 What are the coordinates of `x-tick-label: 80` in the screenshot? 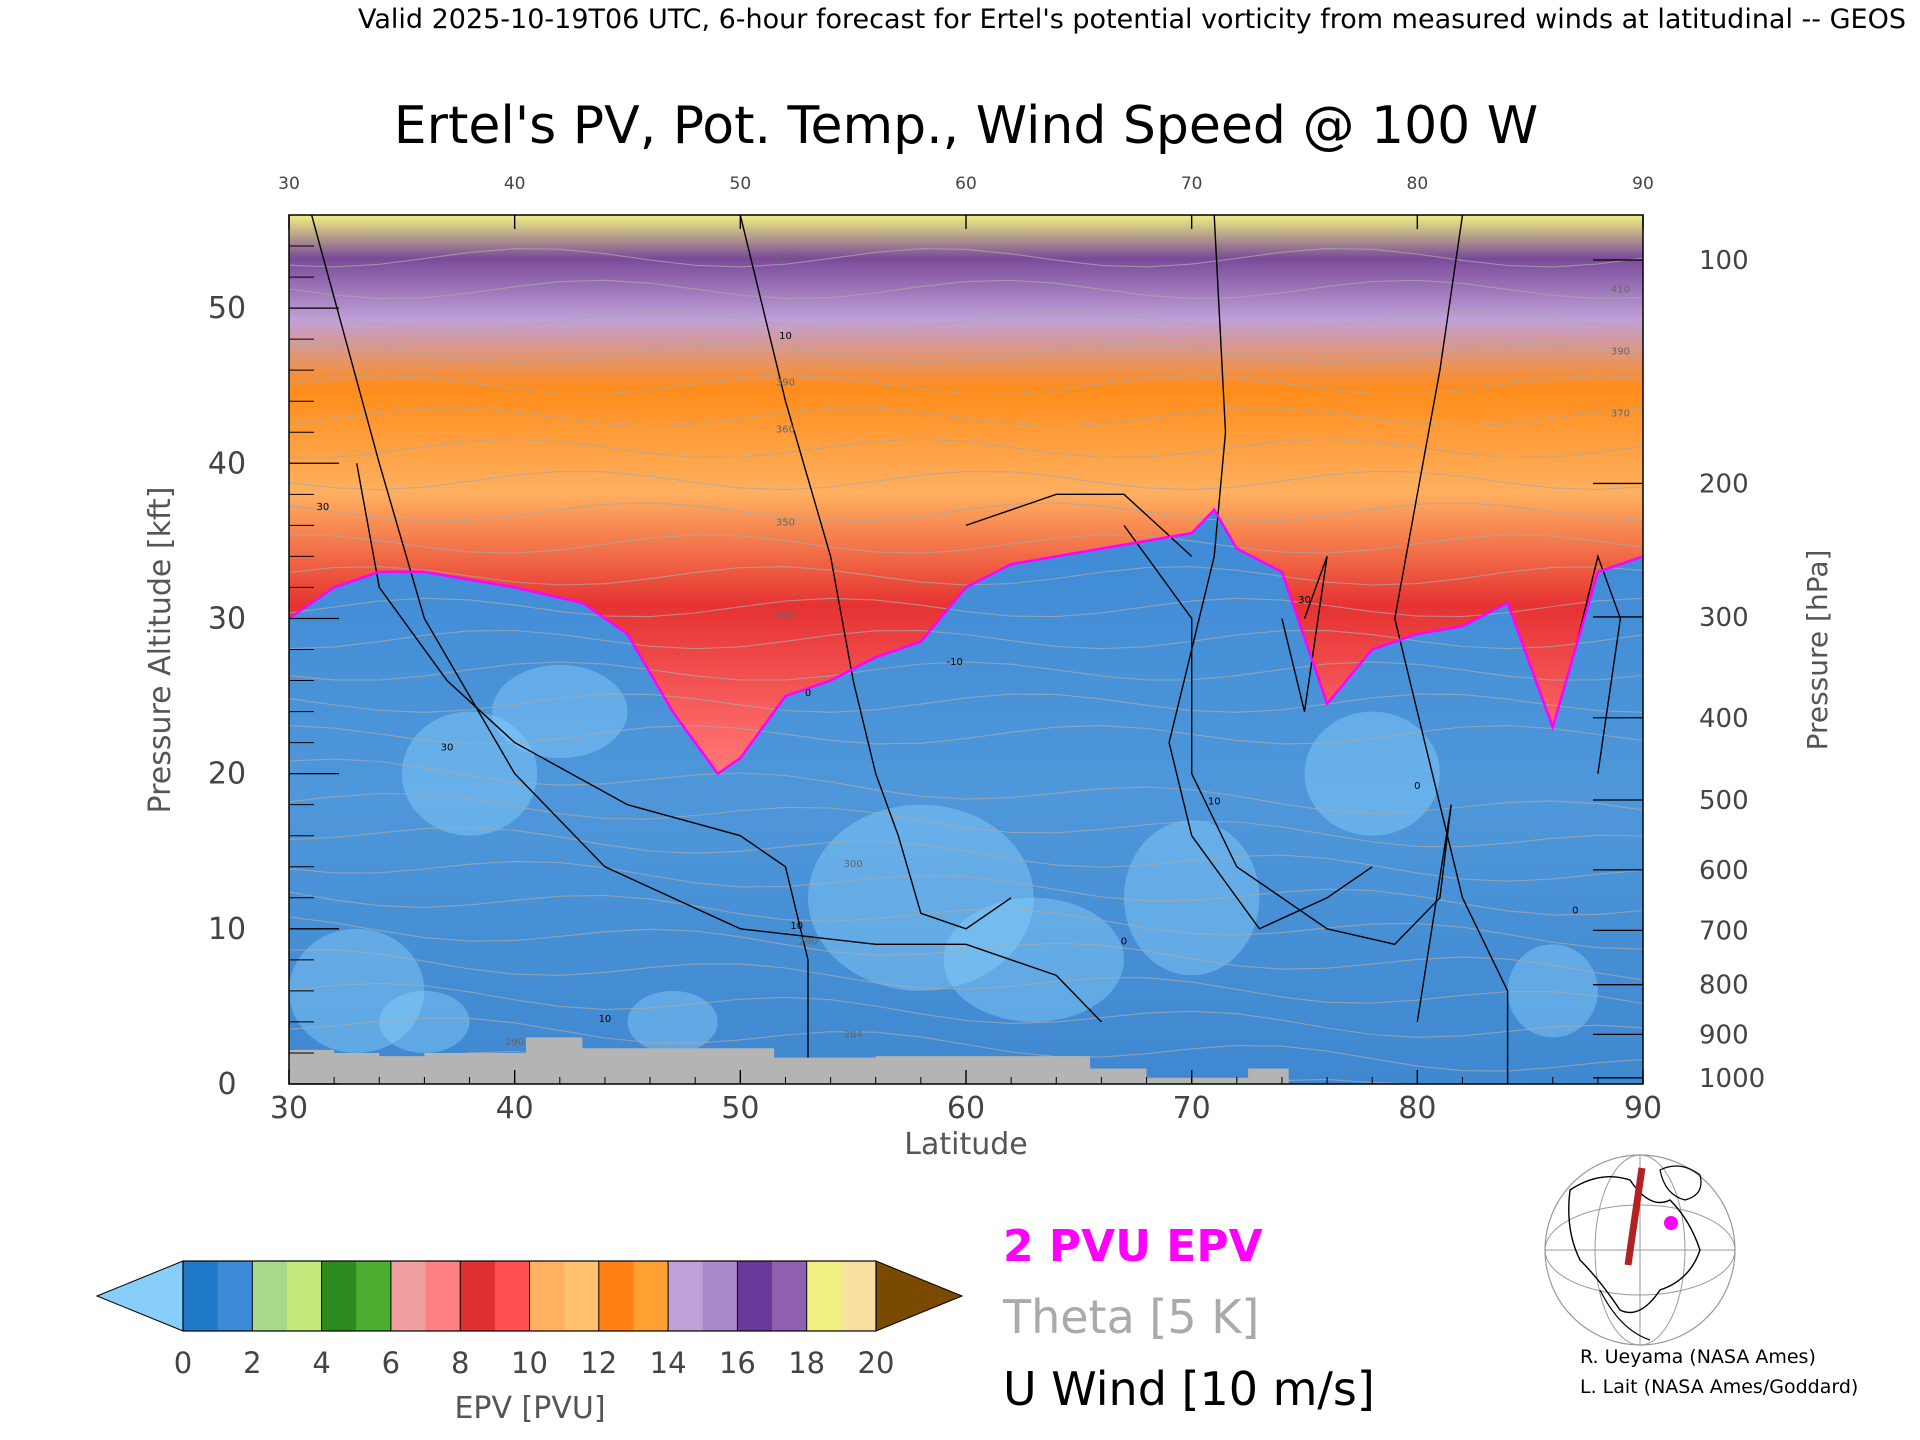 It's located at (1417, 1108).